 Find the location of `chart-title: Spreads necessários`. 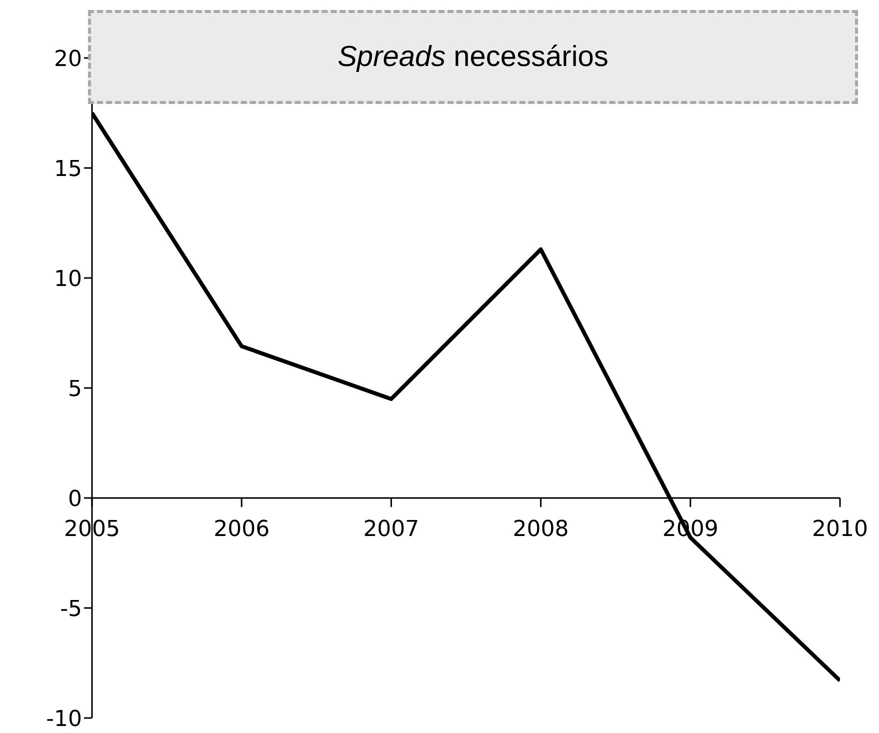

chart-title: Spreads necessários is located at coordinates (473, 57).